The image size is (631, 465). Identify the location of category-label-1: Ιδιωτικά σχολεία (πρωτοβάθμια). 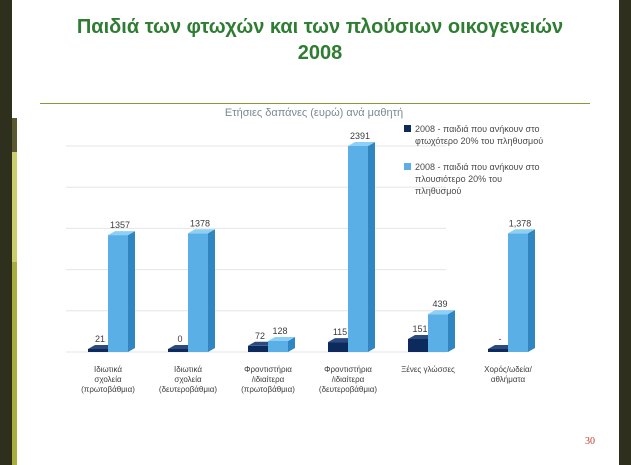
(108, 379).